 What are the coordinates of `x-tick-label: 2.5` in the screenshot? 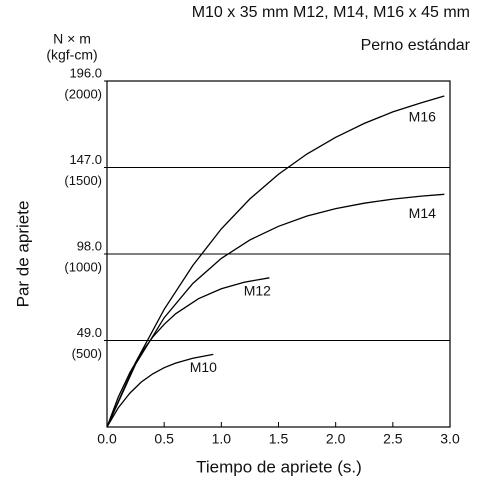 It's located at (393, 439).